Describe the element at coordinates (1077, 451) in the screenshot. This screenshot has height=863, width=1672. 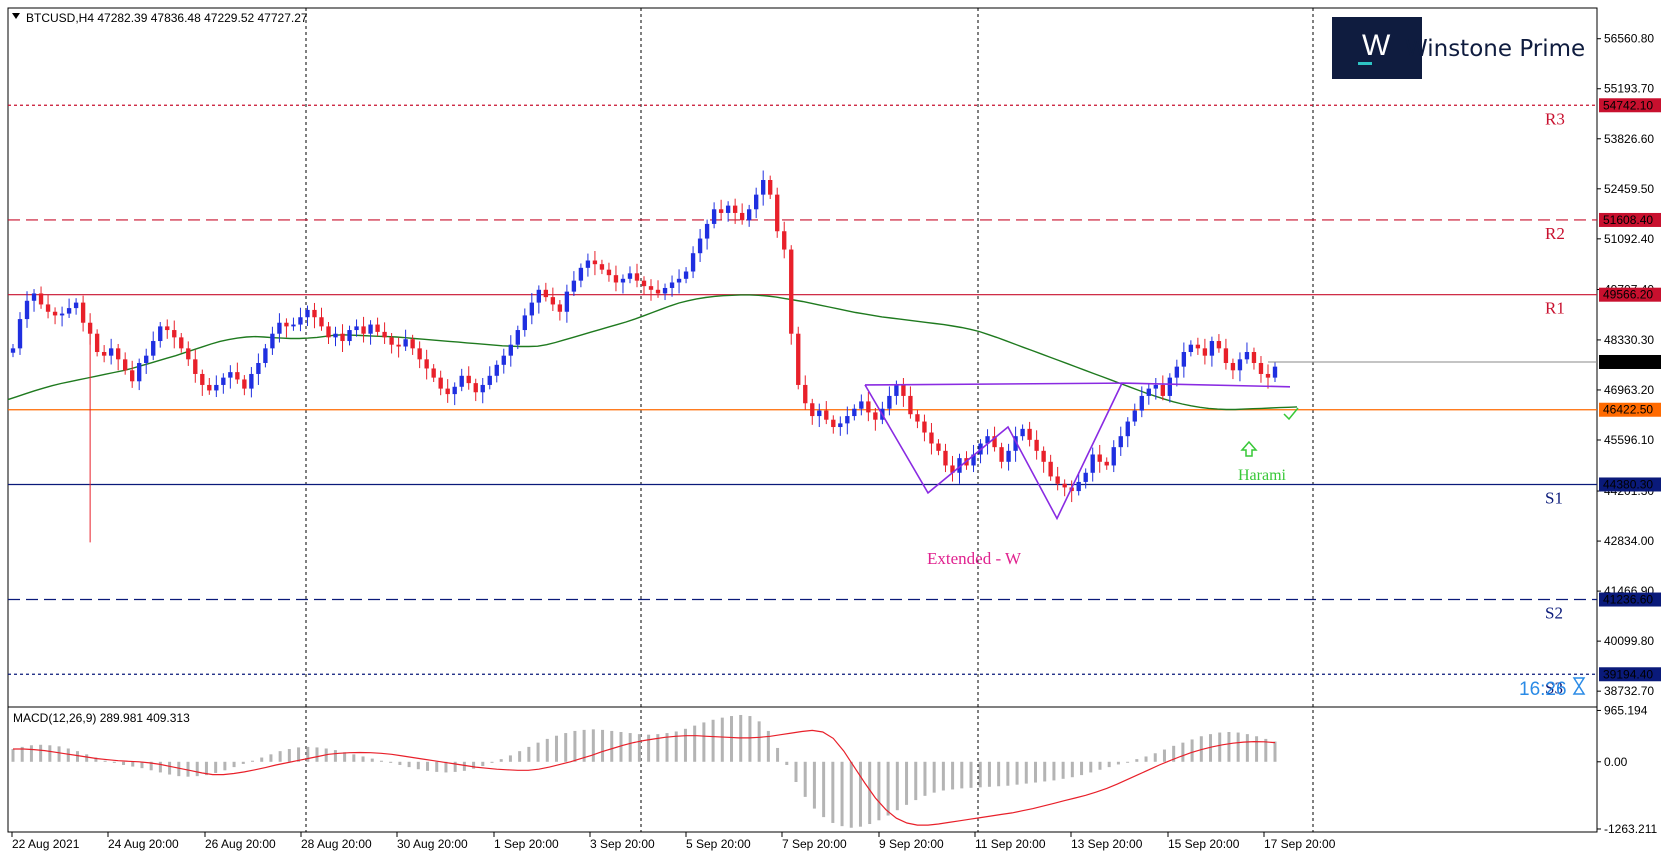
I see `w-pattern` at that location.